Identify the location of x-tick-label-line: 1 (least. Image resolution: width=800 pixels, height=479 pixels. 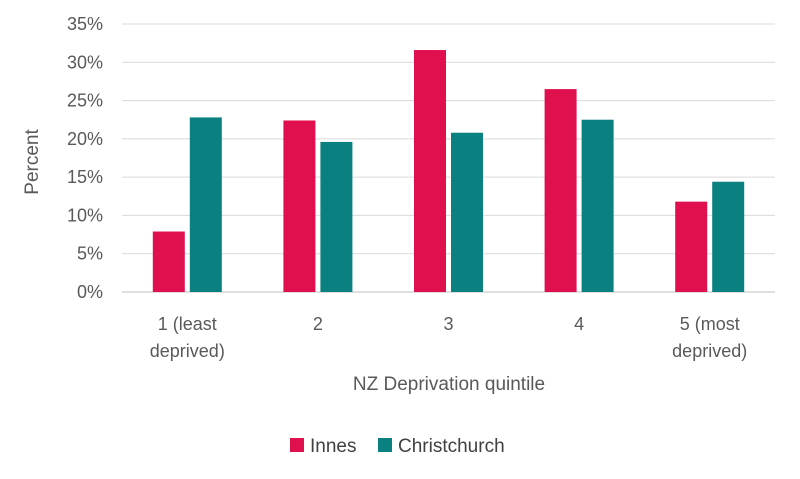
(187, 324).